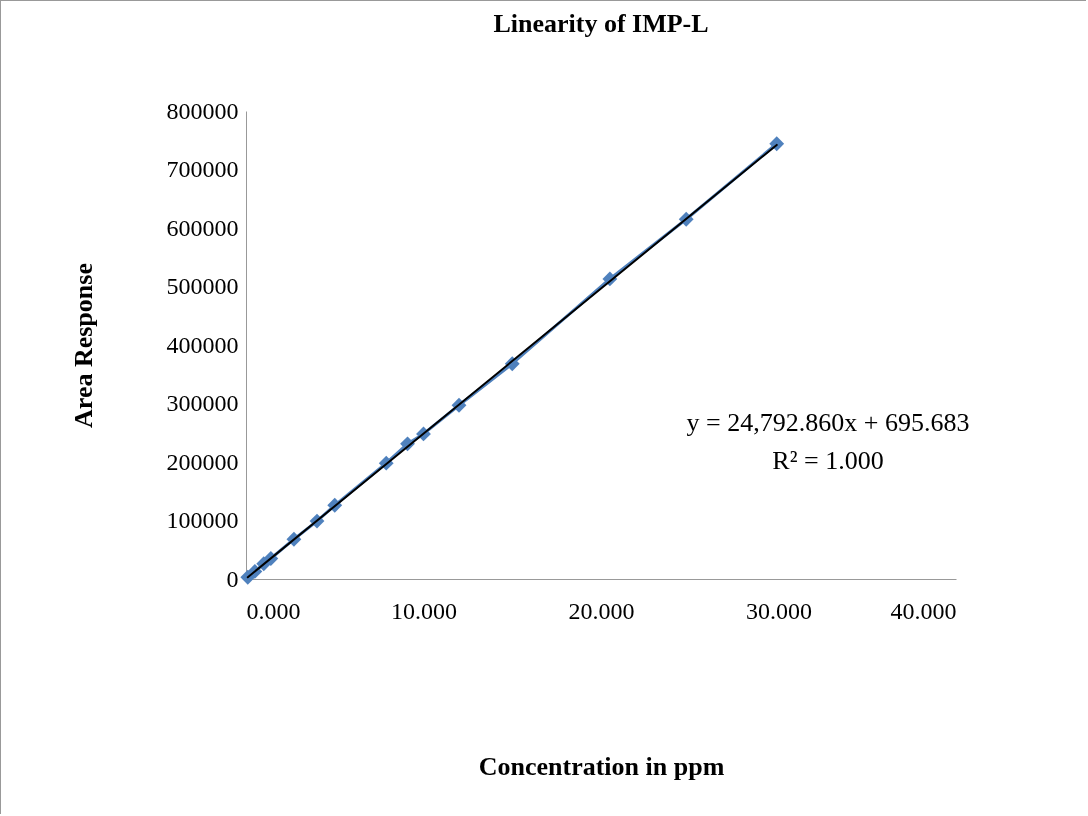  What do you see at coordinates (273, 610) in the screenshot?
I see `x-tick-label: 0.000` at bounding box center [273, 610].